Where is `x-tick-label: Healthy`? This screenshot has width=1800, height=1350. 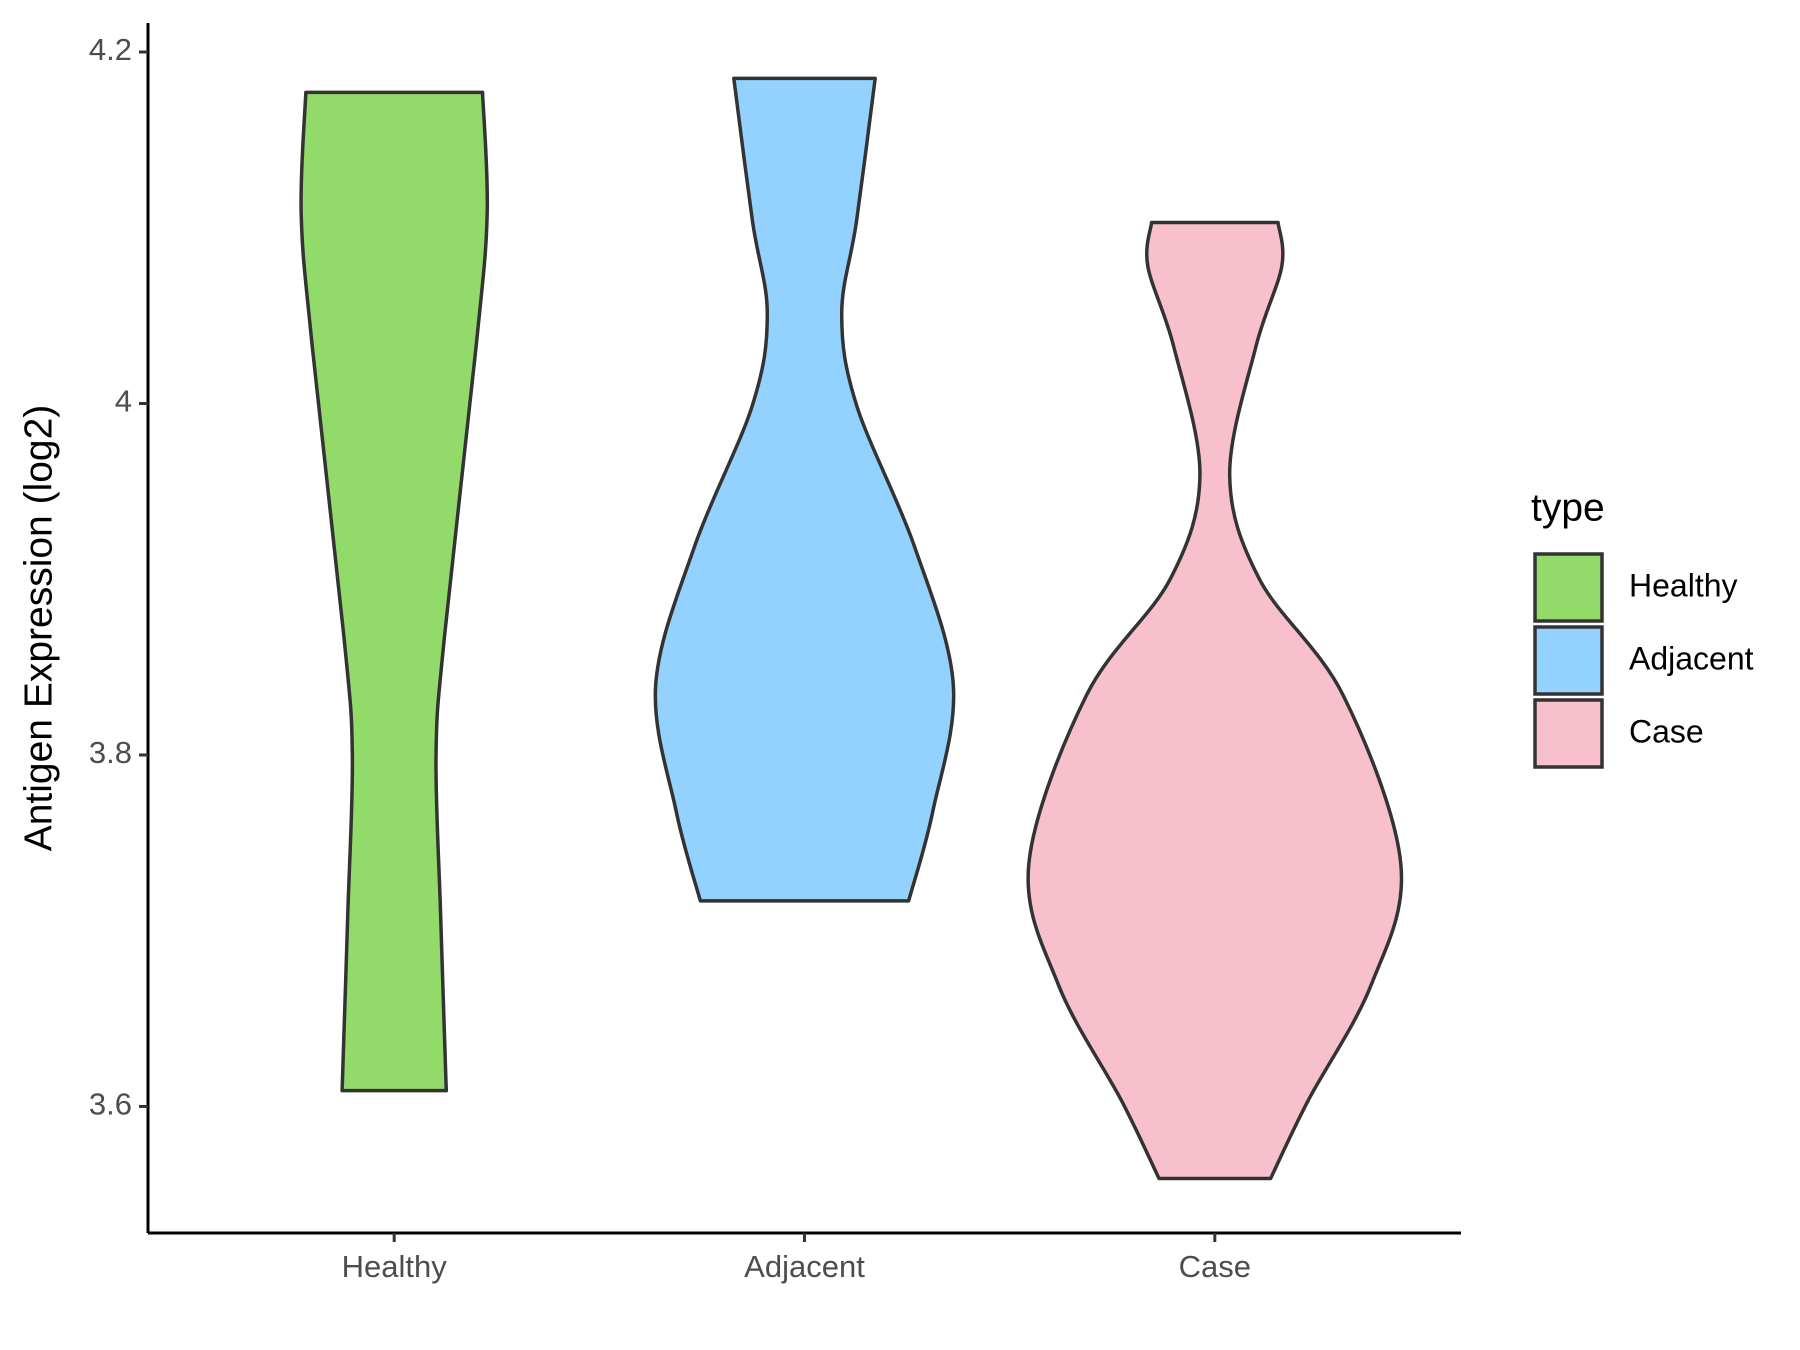
x-tick-label: Healthy is located at coordinates (395, 1266).